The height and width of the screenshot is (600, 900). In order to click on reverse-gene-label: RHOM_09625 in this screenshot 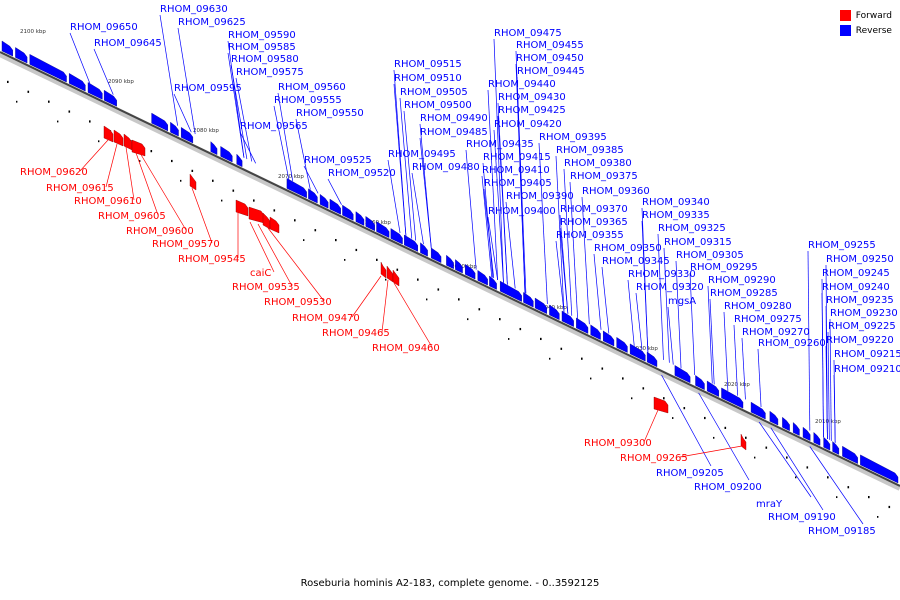, I will do `click(212, 22)`.